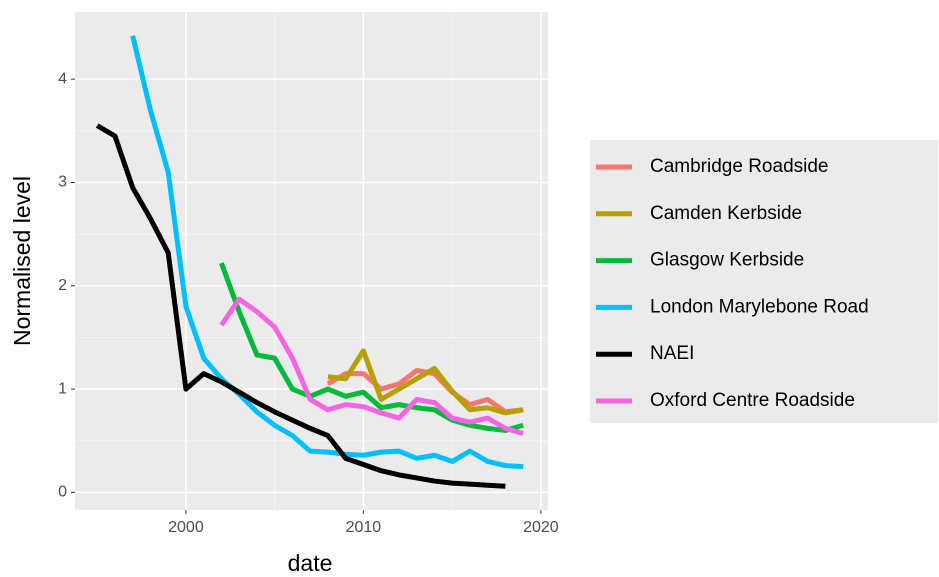 Image resolution: width=939 pixels, height=577 pixels. I want to click on y-axis-title: Normalised level, so click(22, 261).